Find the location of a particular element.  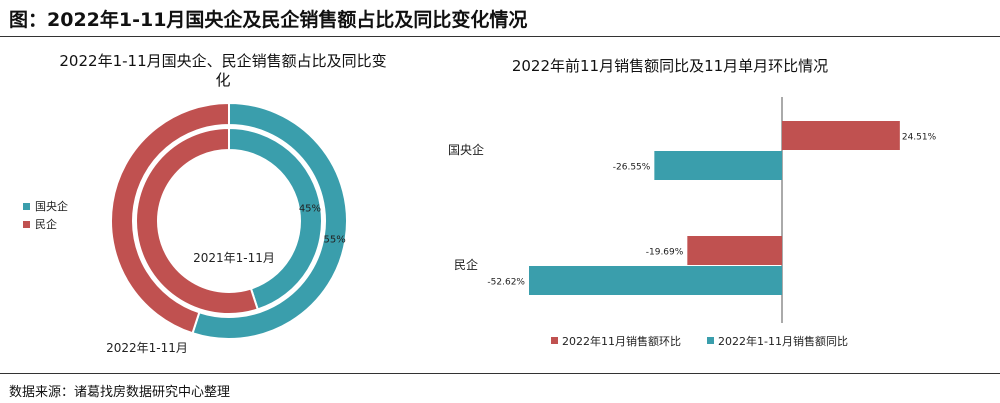

source-note: 数据来源：诸葛找房数据研究中心整理 is located at coordinates (120, 392).